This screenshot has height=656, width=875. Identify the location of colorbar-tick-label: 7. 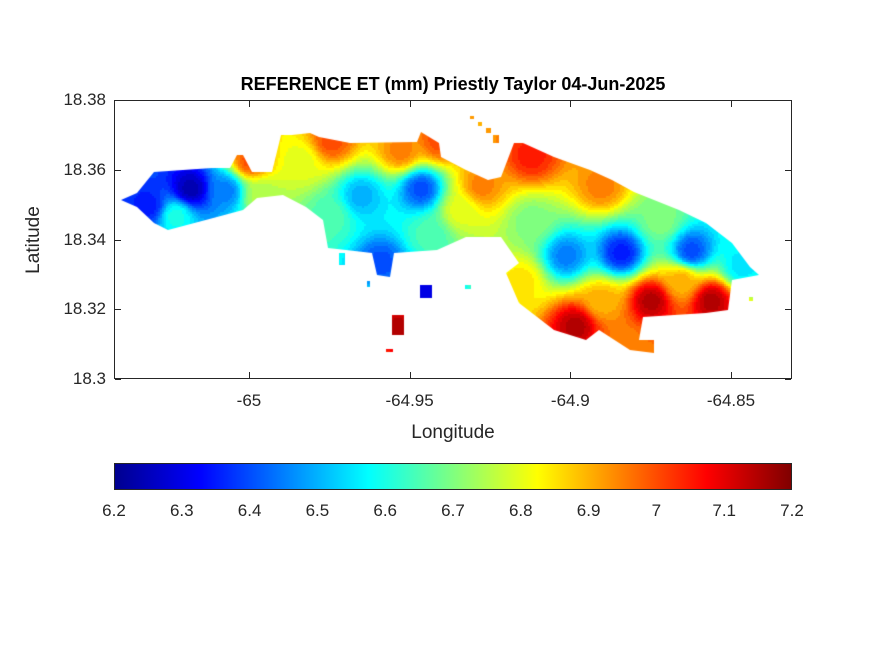
(656, 510).